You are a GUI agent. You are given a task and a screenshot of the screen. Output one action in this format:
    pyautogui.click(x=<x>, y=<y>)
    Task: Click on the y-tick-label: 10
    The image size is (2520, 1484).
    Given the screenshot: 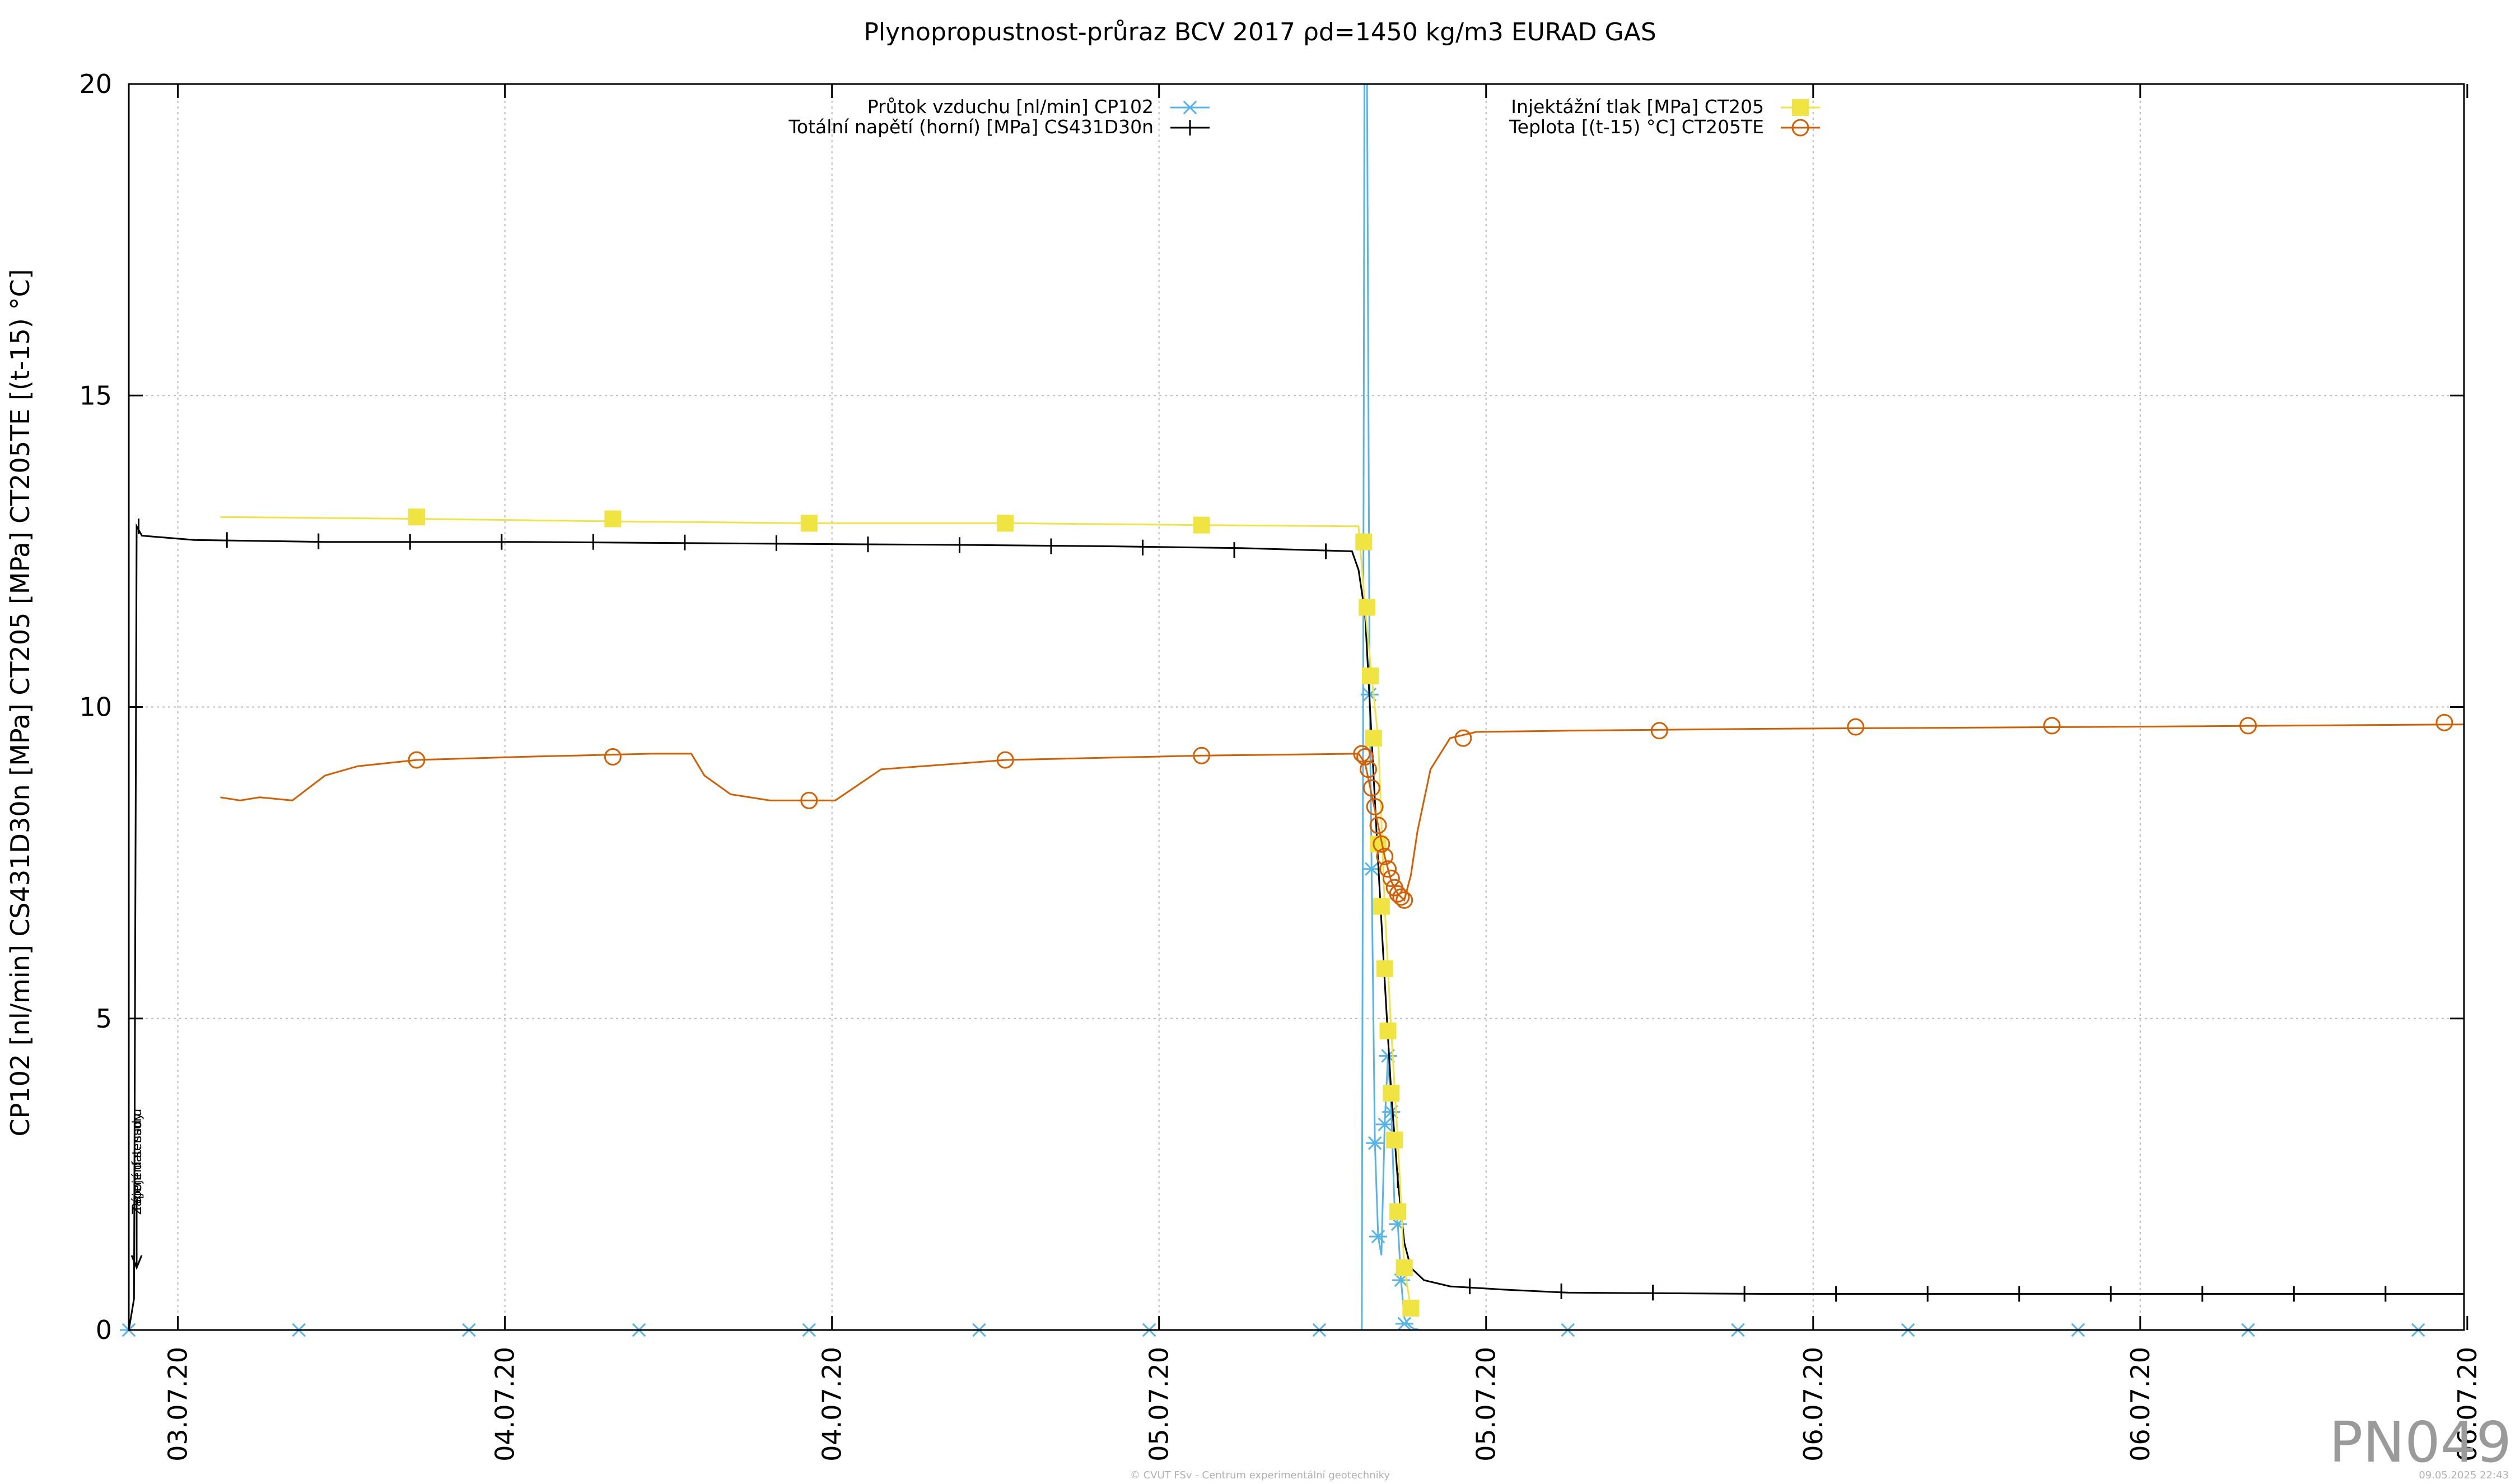 What is the action you would take?
    pyautogui.click(x=96, y=707)
    